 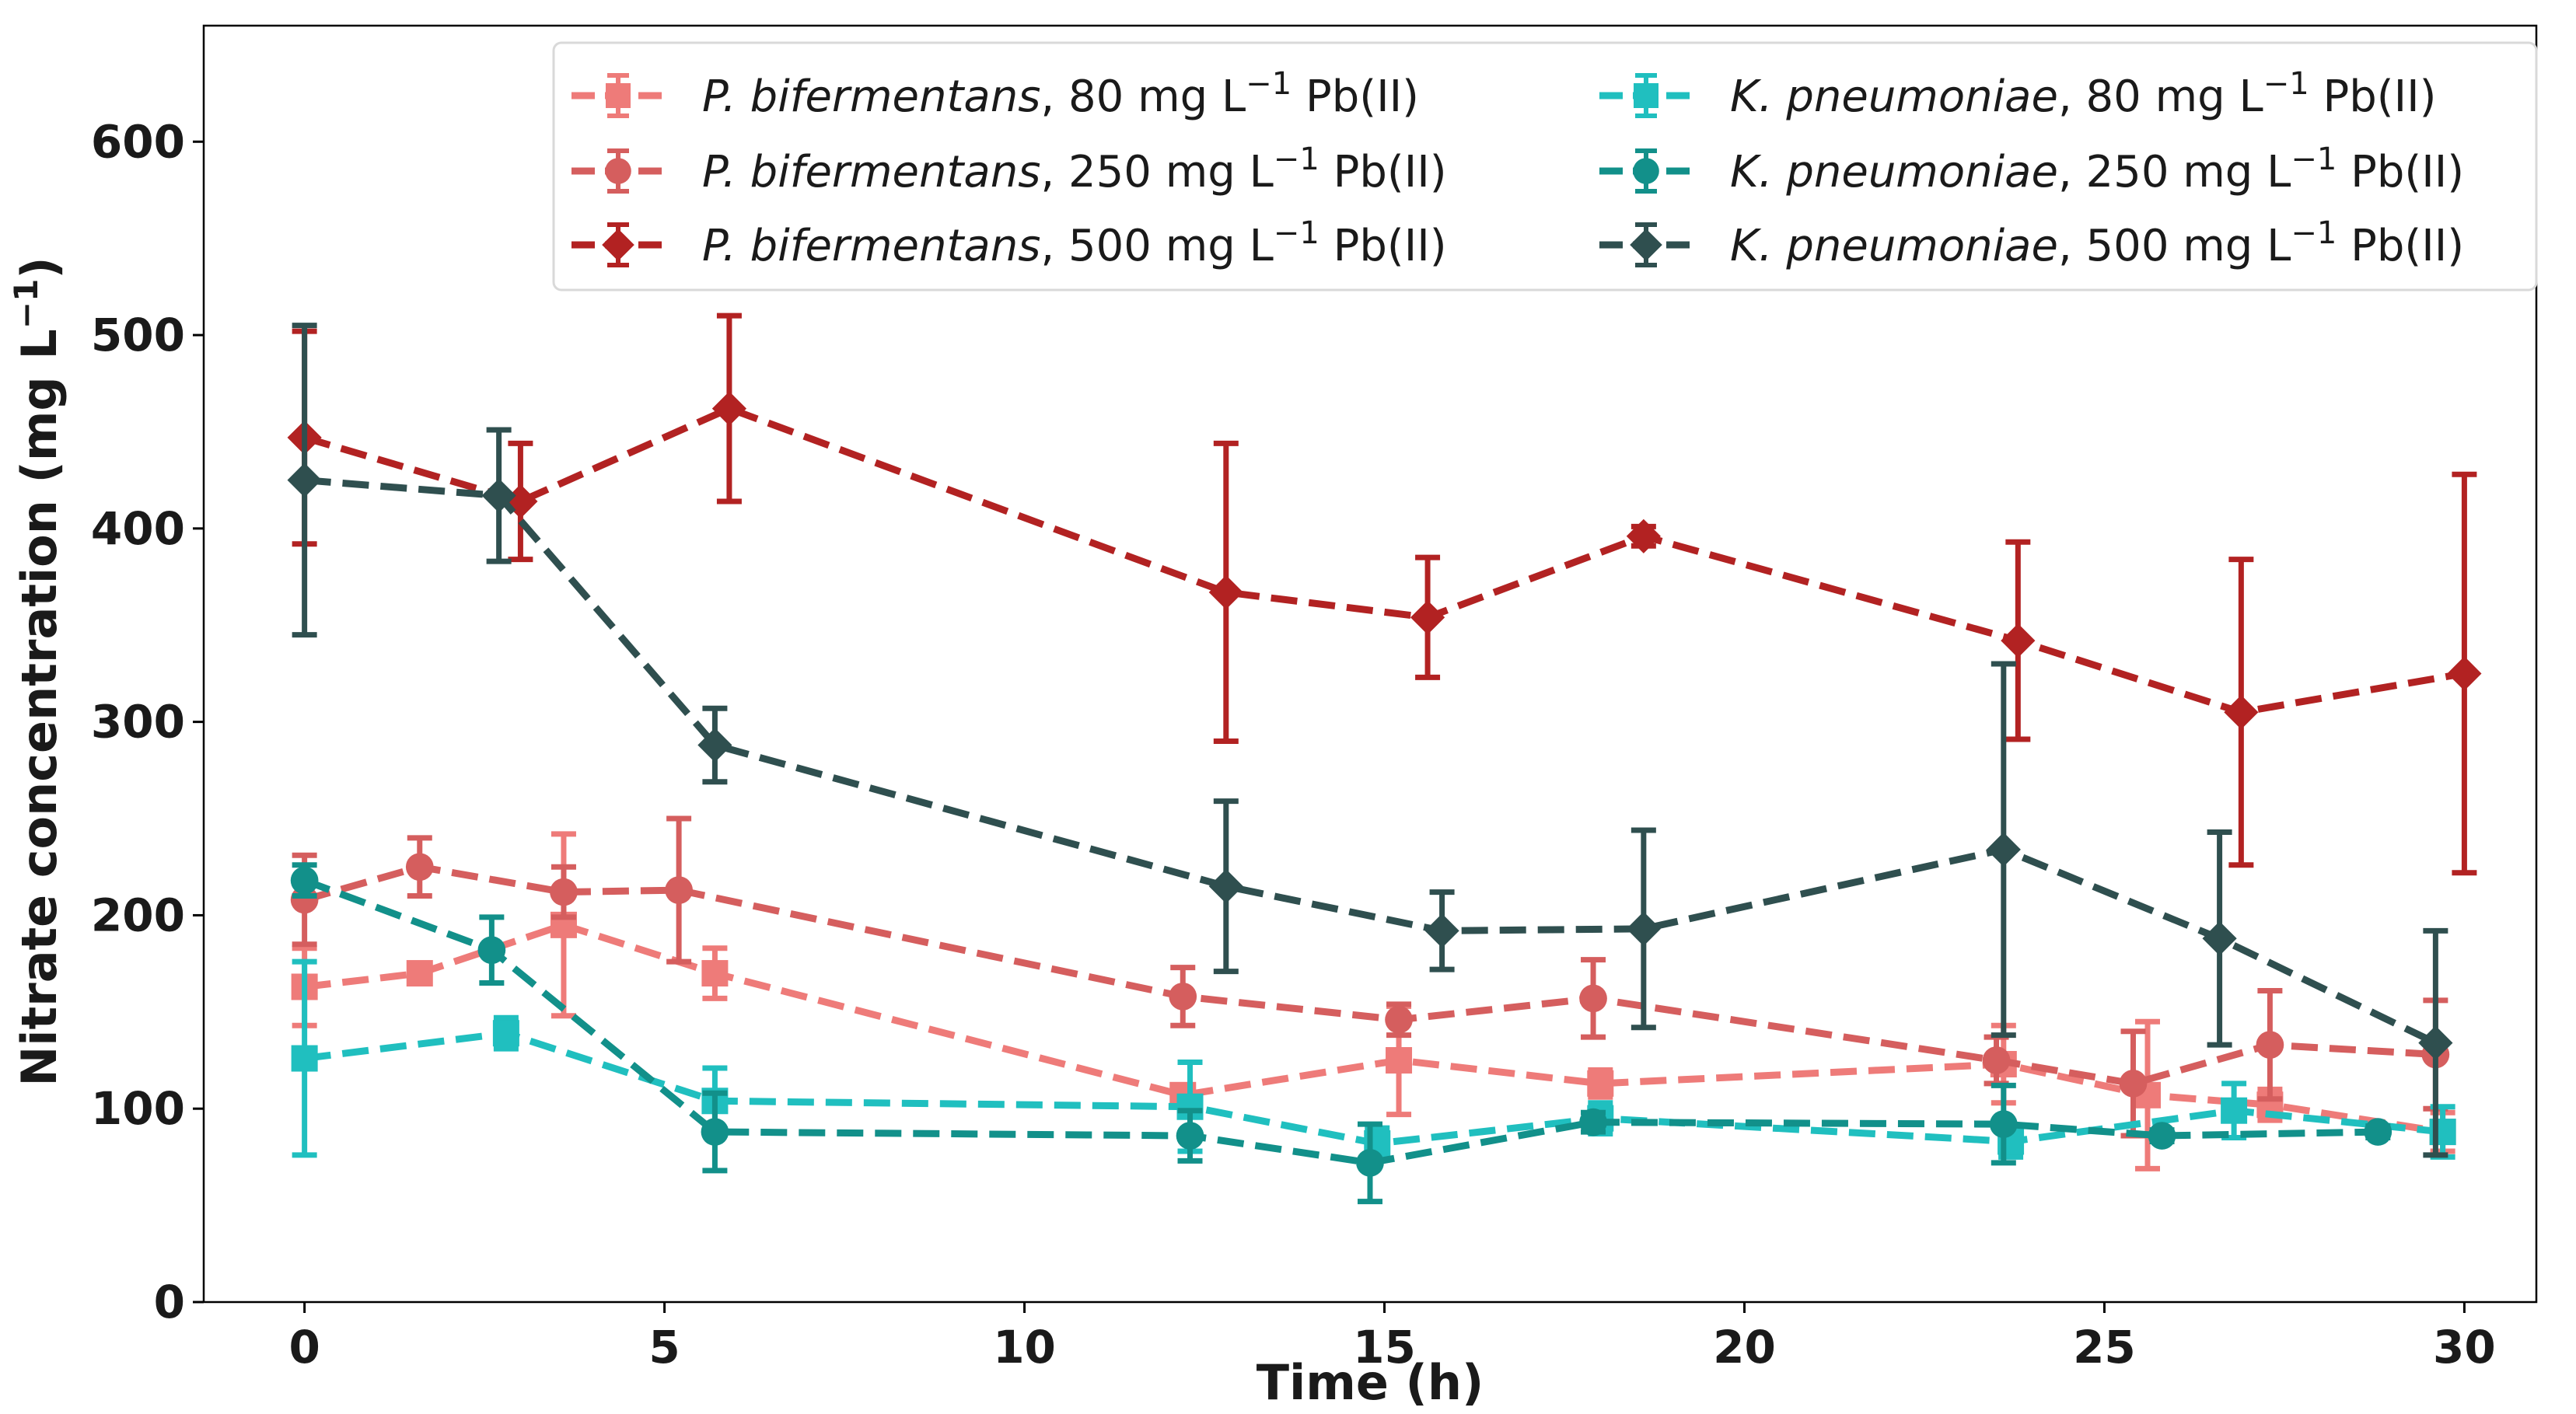 What do you see at coordinates (138, 141) in the screenshot?
I see `y-tick-label: 600` at bounding box center [138, 141].